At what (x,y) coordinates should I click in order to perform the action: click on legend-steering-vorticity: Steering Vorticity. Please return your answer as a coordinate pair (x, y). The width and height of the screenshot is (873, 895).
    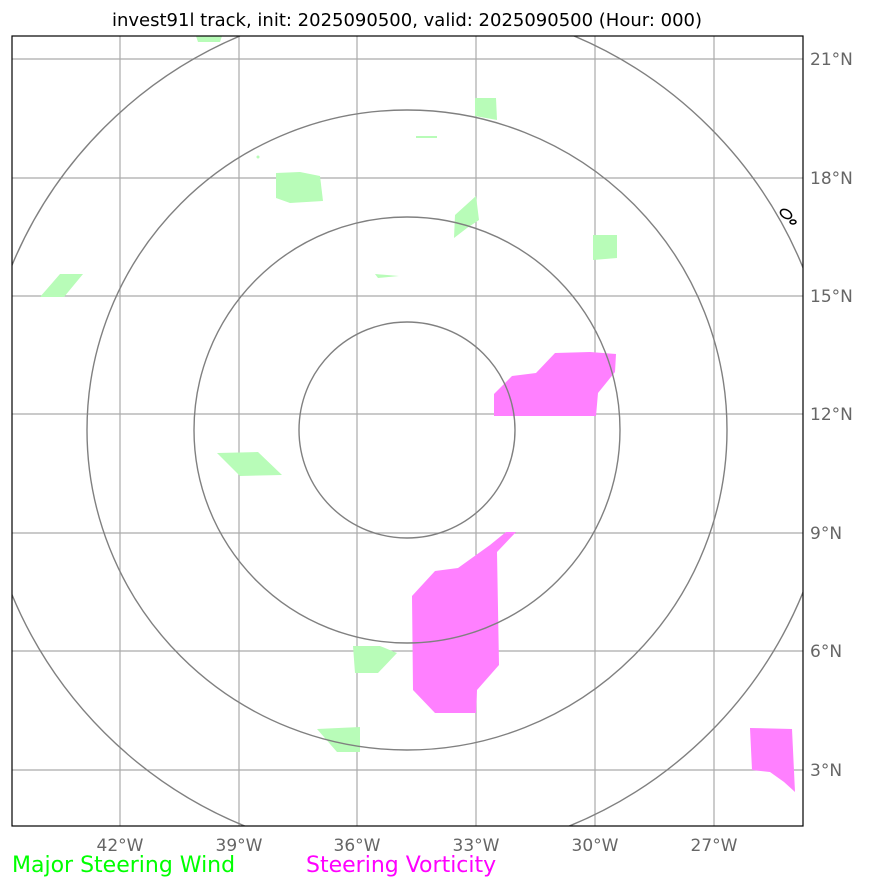
    Looking at the image, I should click on (401, 865).